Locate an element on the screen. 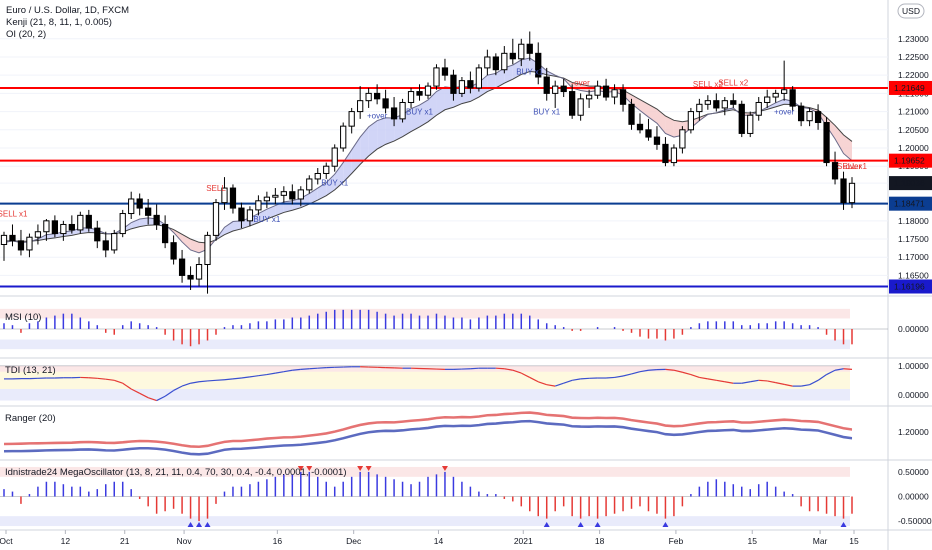  signal-label: SELL x1 is located at coordinates (14, 213).